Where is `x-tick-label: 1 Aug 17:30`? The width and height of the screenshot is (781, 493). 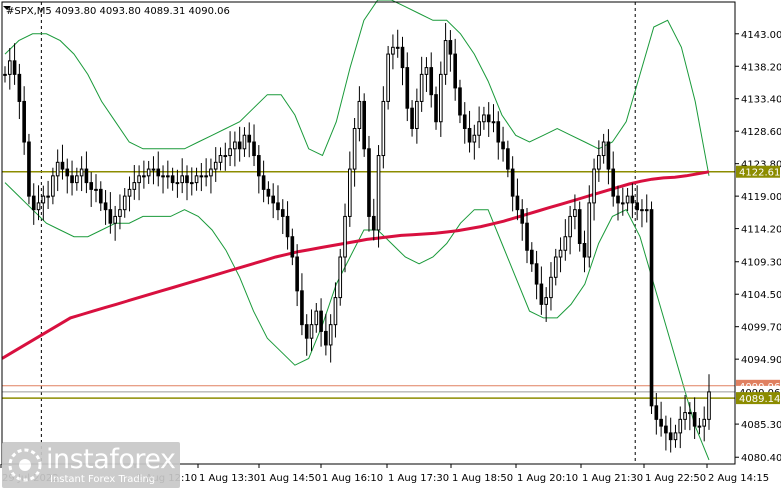
x-tick-label: 1 Aug 17:30 is located at coordinates (418, 478).